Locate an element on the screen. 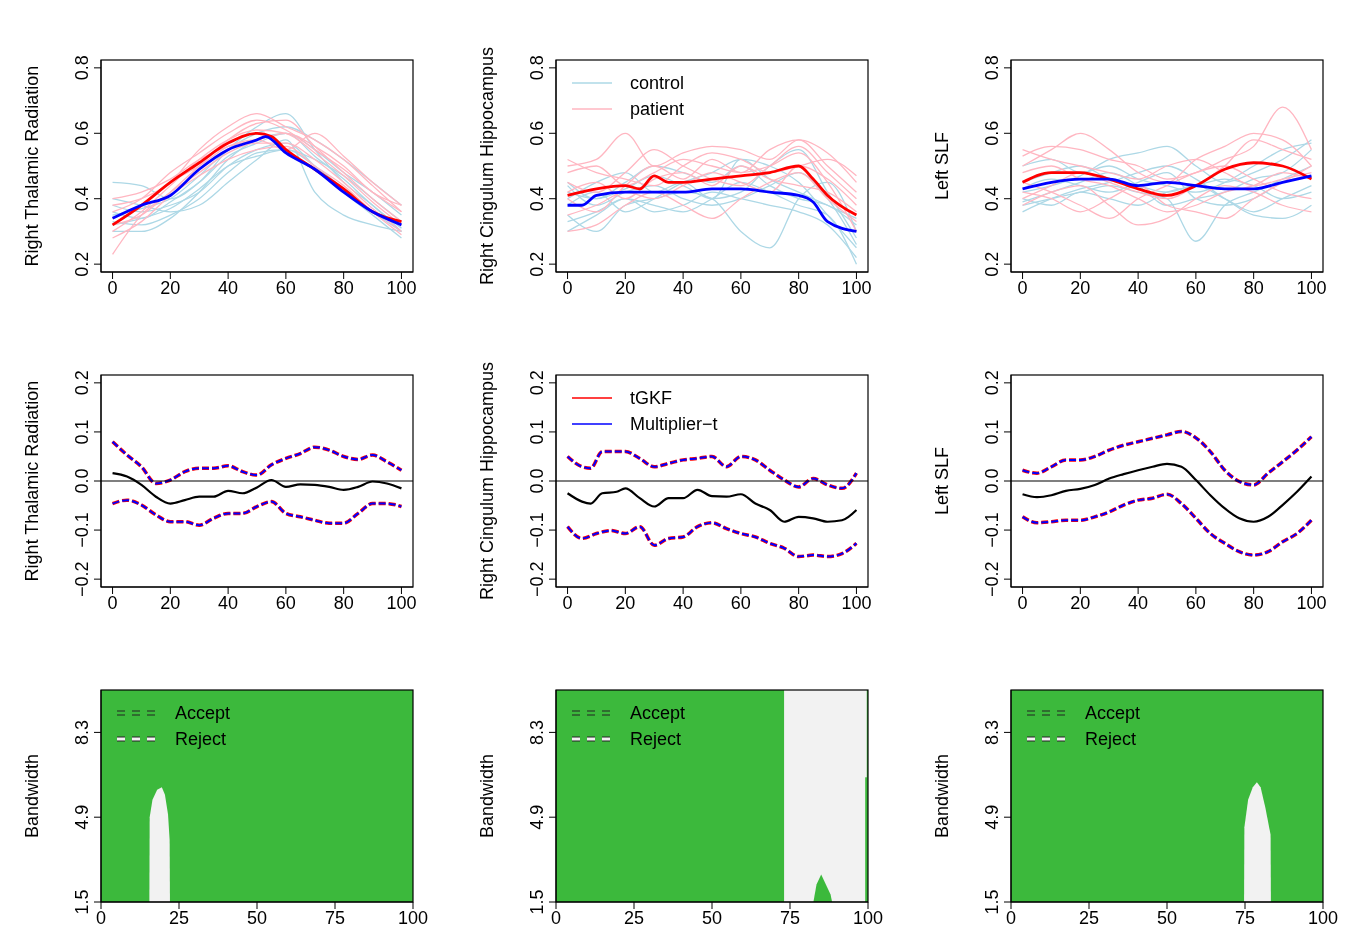  legend-label: Multiplier−t is located at coordinates (674, 424).